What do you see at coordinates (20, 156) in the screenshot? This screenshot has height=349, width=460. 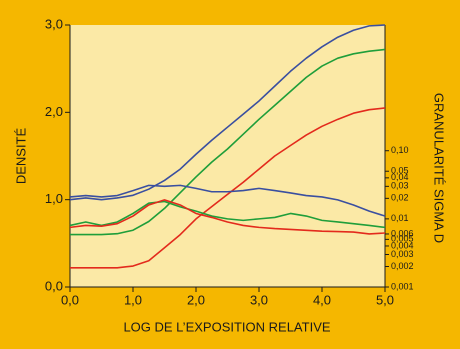 I see `y-axis-label: DENSITÉ` at bounding box center [20, 156].